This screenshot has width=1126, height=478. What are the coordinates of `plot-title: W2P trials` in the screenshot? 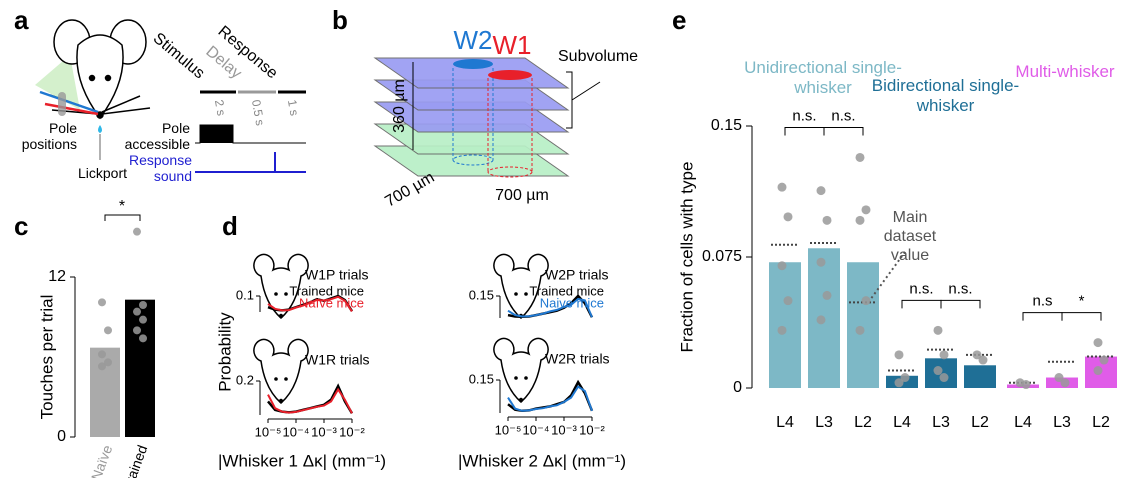 It's located at (577, 275).